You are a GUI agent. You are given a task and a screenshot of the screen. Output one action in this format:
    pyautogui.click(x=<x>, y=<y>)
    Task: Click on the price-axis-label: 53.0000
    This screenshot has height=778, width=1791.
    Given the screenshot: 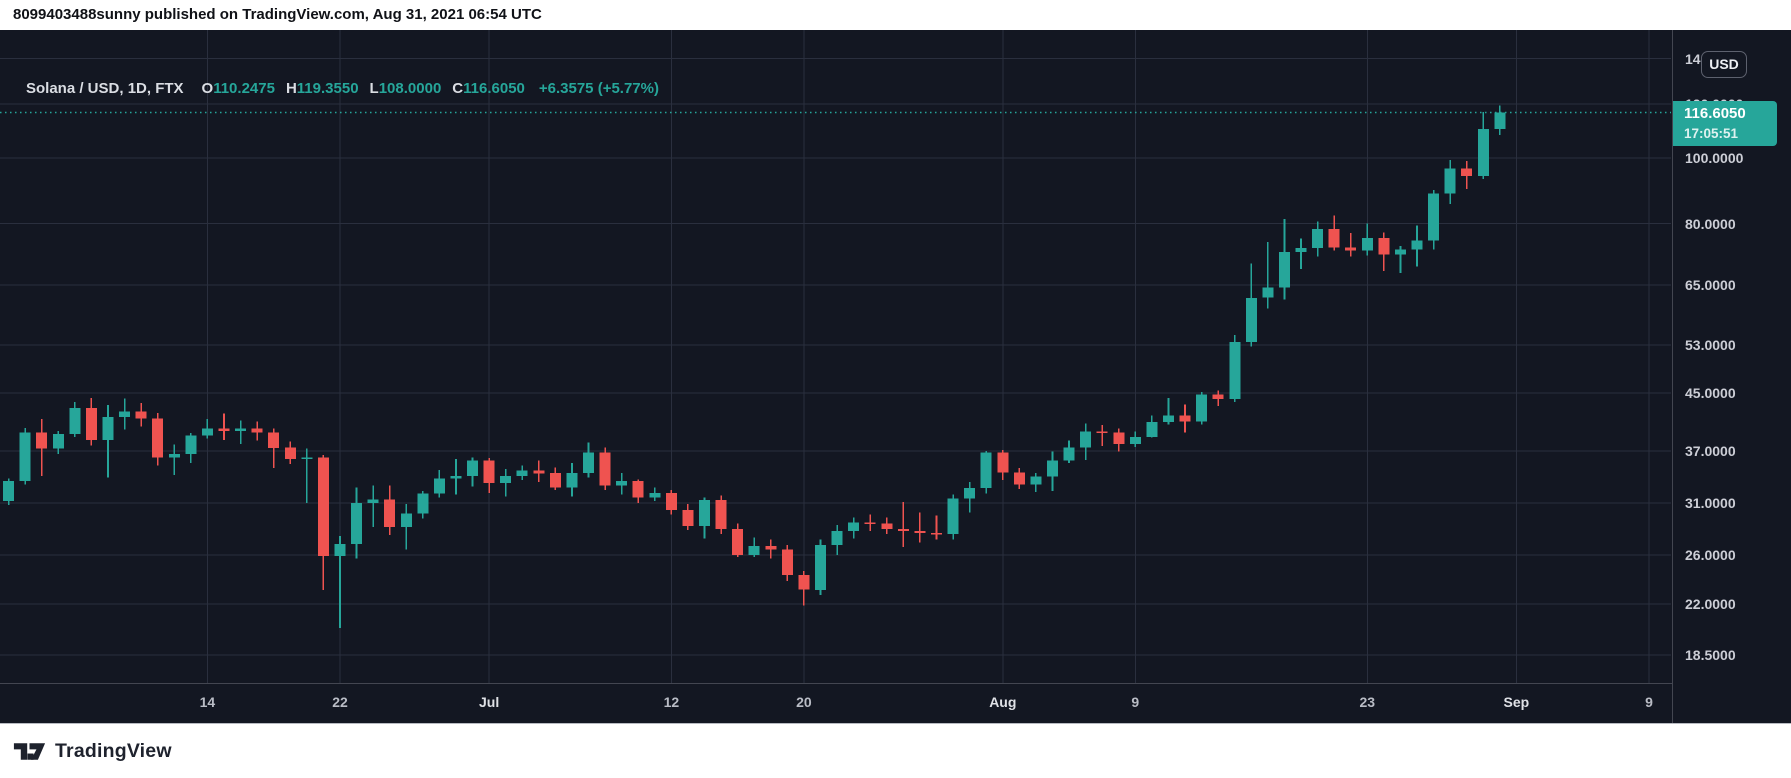 What is the action you would take?
    pyautogui.click(x=1710, y=345)
    